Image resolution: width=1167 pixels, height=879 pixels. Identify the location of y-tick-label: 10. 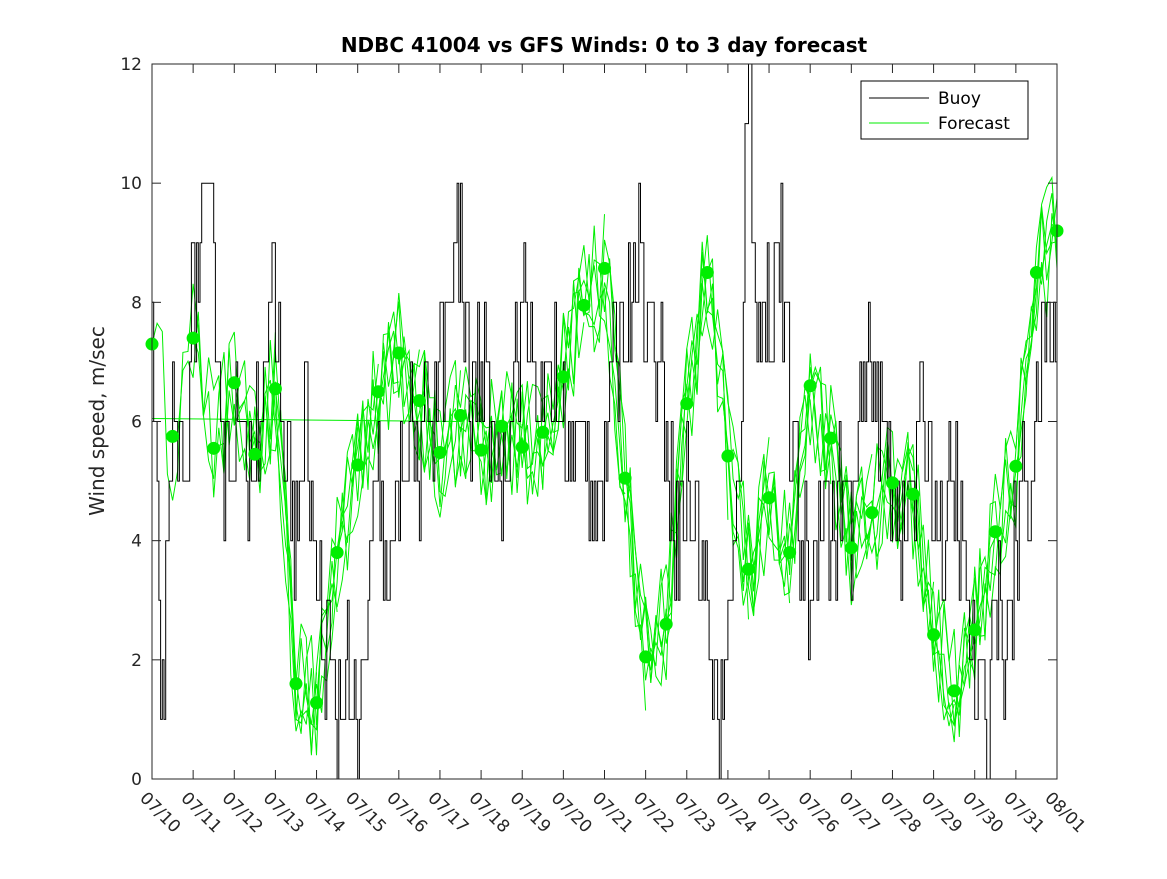
(131, 184).